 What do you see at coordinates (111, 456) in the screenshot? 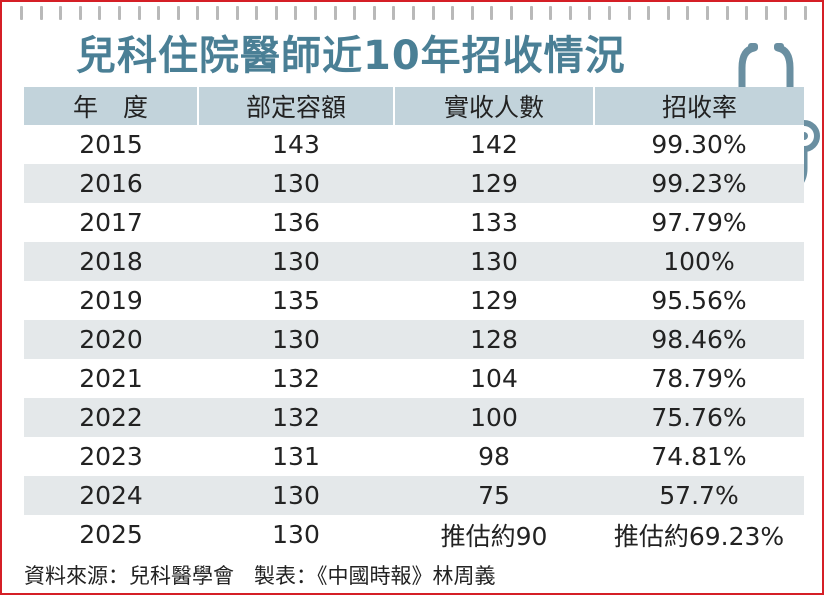
I see `year-cell: 2023` at bounding box center [111, 456].